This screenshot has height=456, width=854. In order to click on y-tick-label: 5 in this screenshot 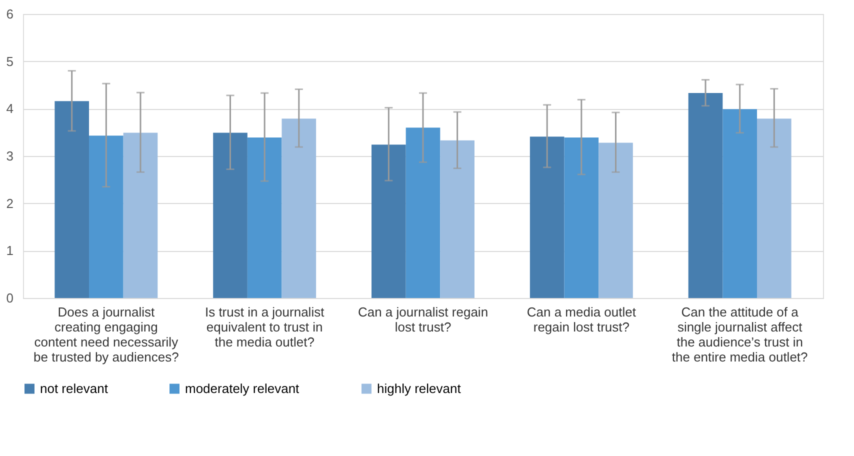, I will do `click(10, 61)`.